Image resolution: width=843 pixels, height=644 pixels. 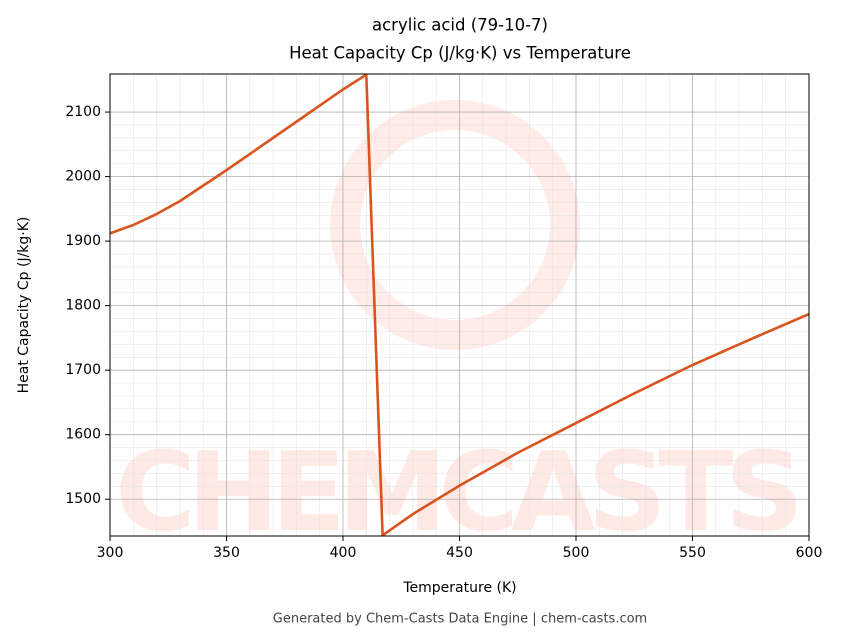 What do you see at coordinates (83, 370) in the screenshot?
I see `y-tick-label: 1700` at bounding box center [83, 370].